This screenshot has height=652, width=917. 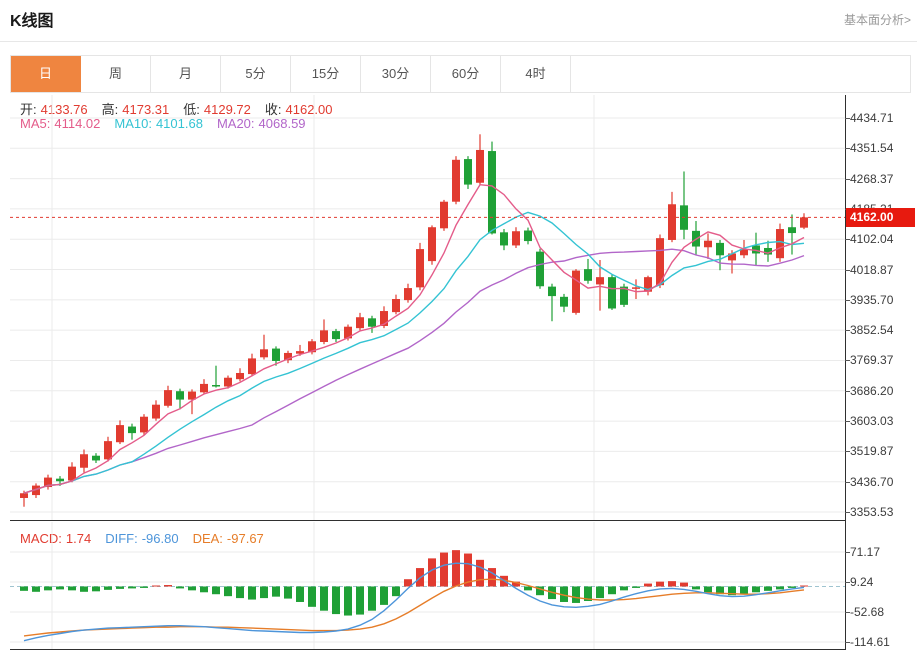 I want to click on pane-separator, so click(x=428, y=520).